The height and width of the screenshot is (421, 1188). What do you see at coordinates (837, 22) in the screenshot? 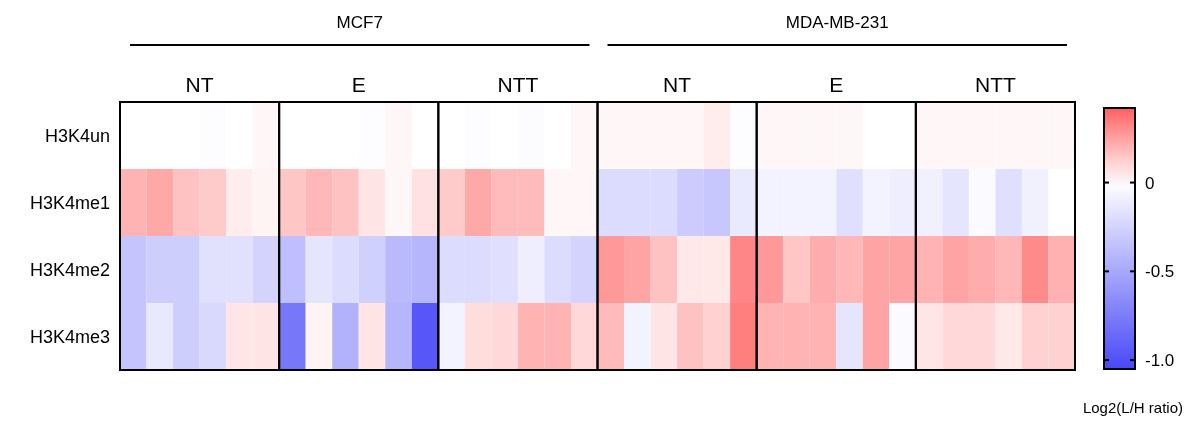
I see `text: MDA-MB-231` at bounding box center [837, 22].